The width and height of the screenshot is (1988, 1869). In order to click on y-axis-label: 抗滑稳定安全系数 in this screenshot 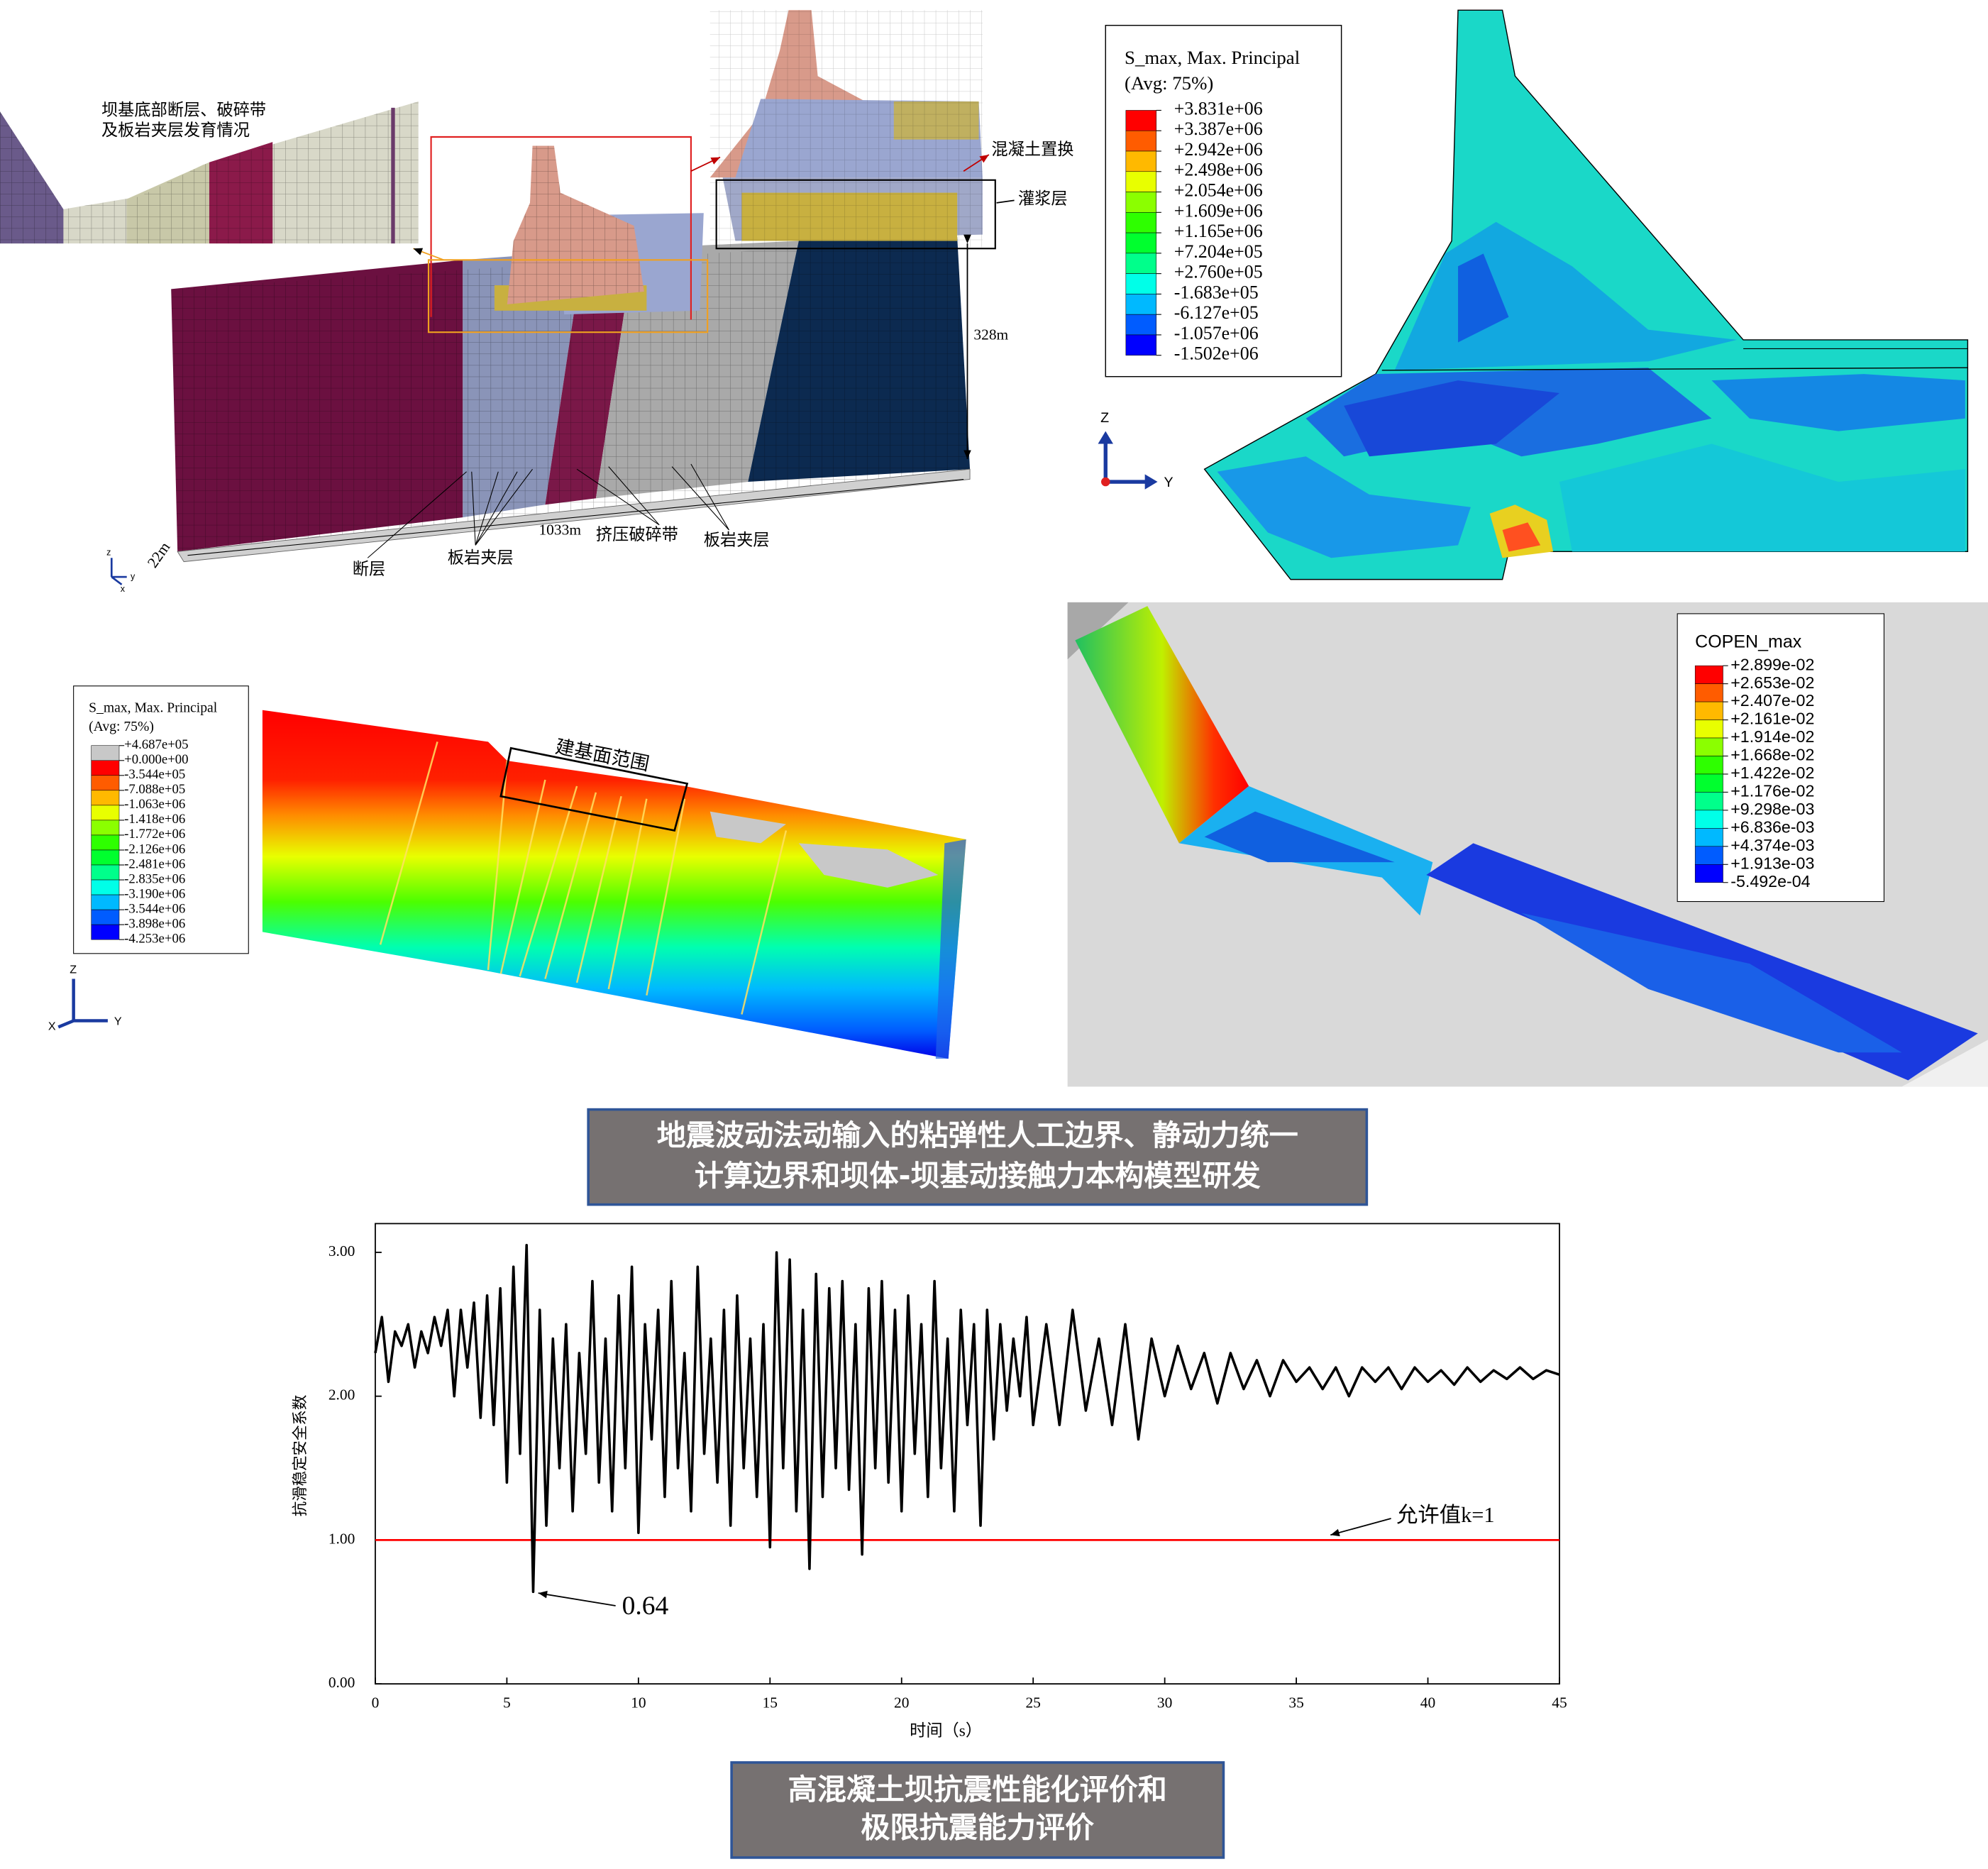, I will do `click(300, 1455)`.